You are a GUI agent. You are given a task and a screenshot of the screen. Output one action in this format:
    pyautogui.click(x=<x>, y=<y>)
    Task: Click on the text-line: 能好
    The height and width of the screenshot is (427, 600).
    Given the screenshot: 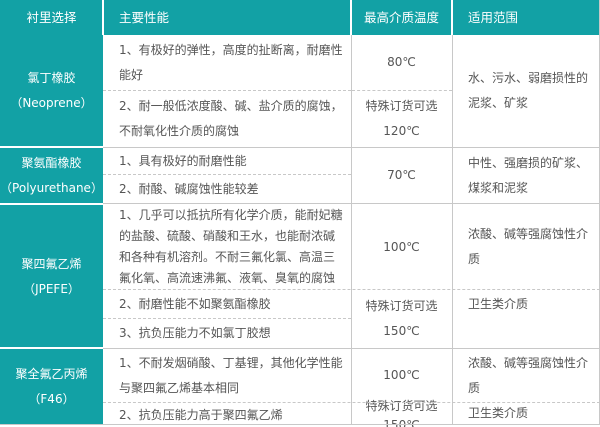 What is the action you would take?
    pyautogui.click(x=131, y=74)
    